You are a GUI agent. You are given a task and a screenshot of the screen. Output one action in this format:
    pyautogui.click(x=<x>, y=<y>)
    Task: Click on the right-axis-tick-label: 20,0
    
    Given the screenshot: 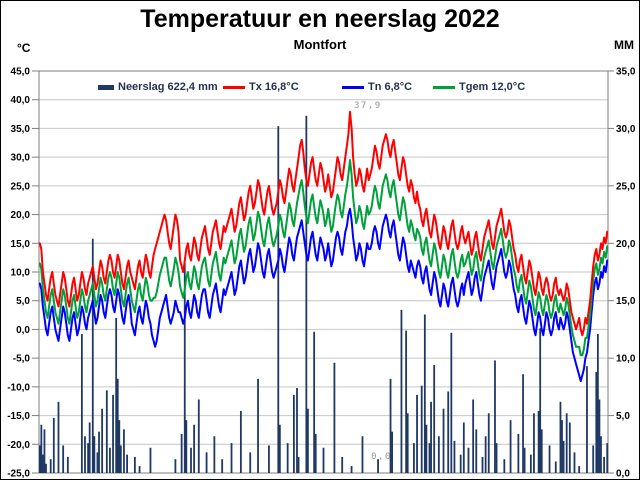 What is the action you would take?
    pyautogui.click(x=626, y=244)
    